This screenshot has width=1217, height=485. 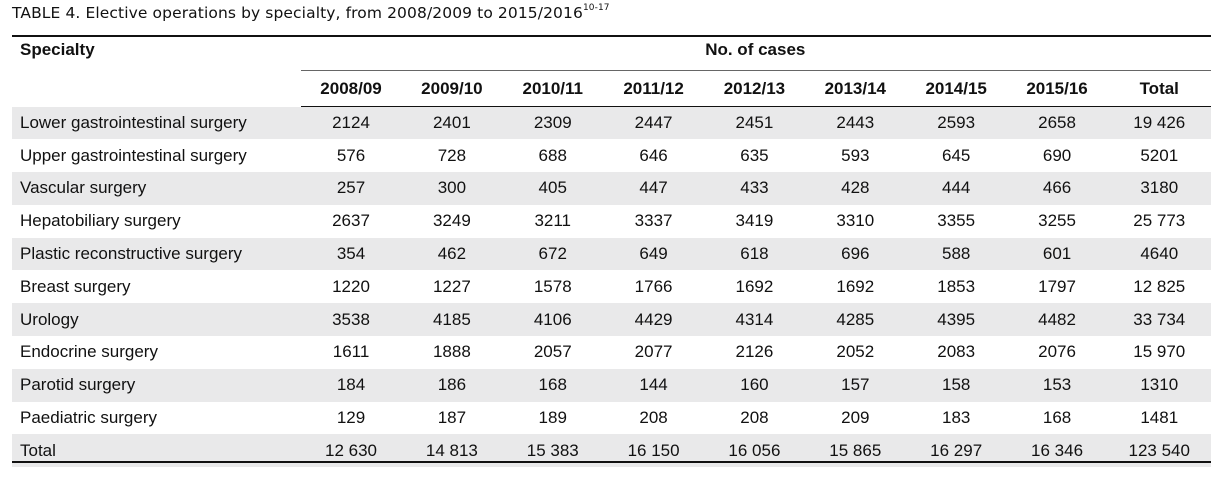 What do you see at coordinates (1159, 221) in the screenshot?
I see `value-cell: 25 773` at bounding box center [1159, 221].